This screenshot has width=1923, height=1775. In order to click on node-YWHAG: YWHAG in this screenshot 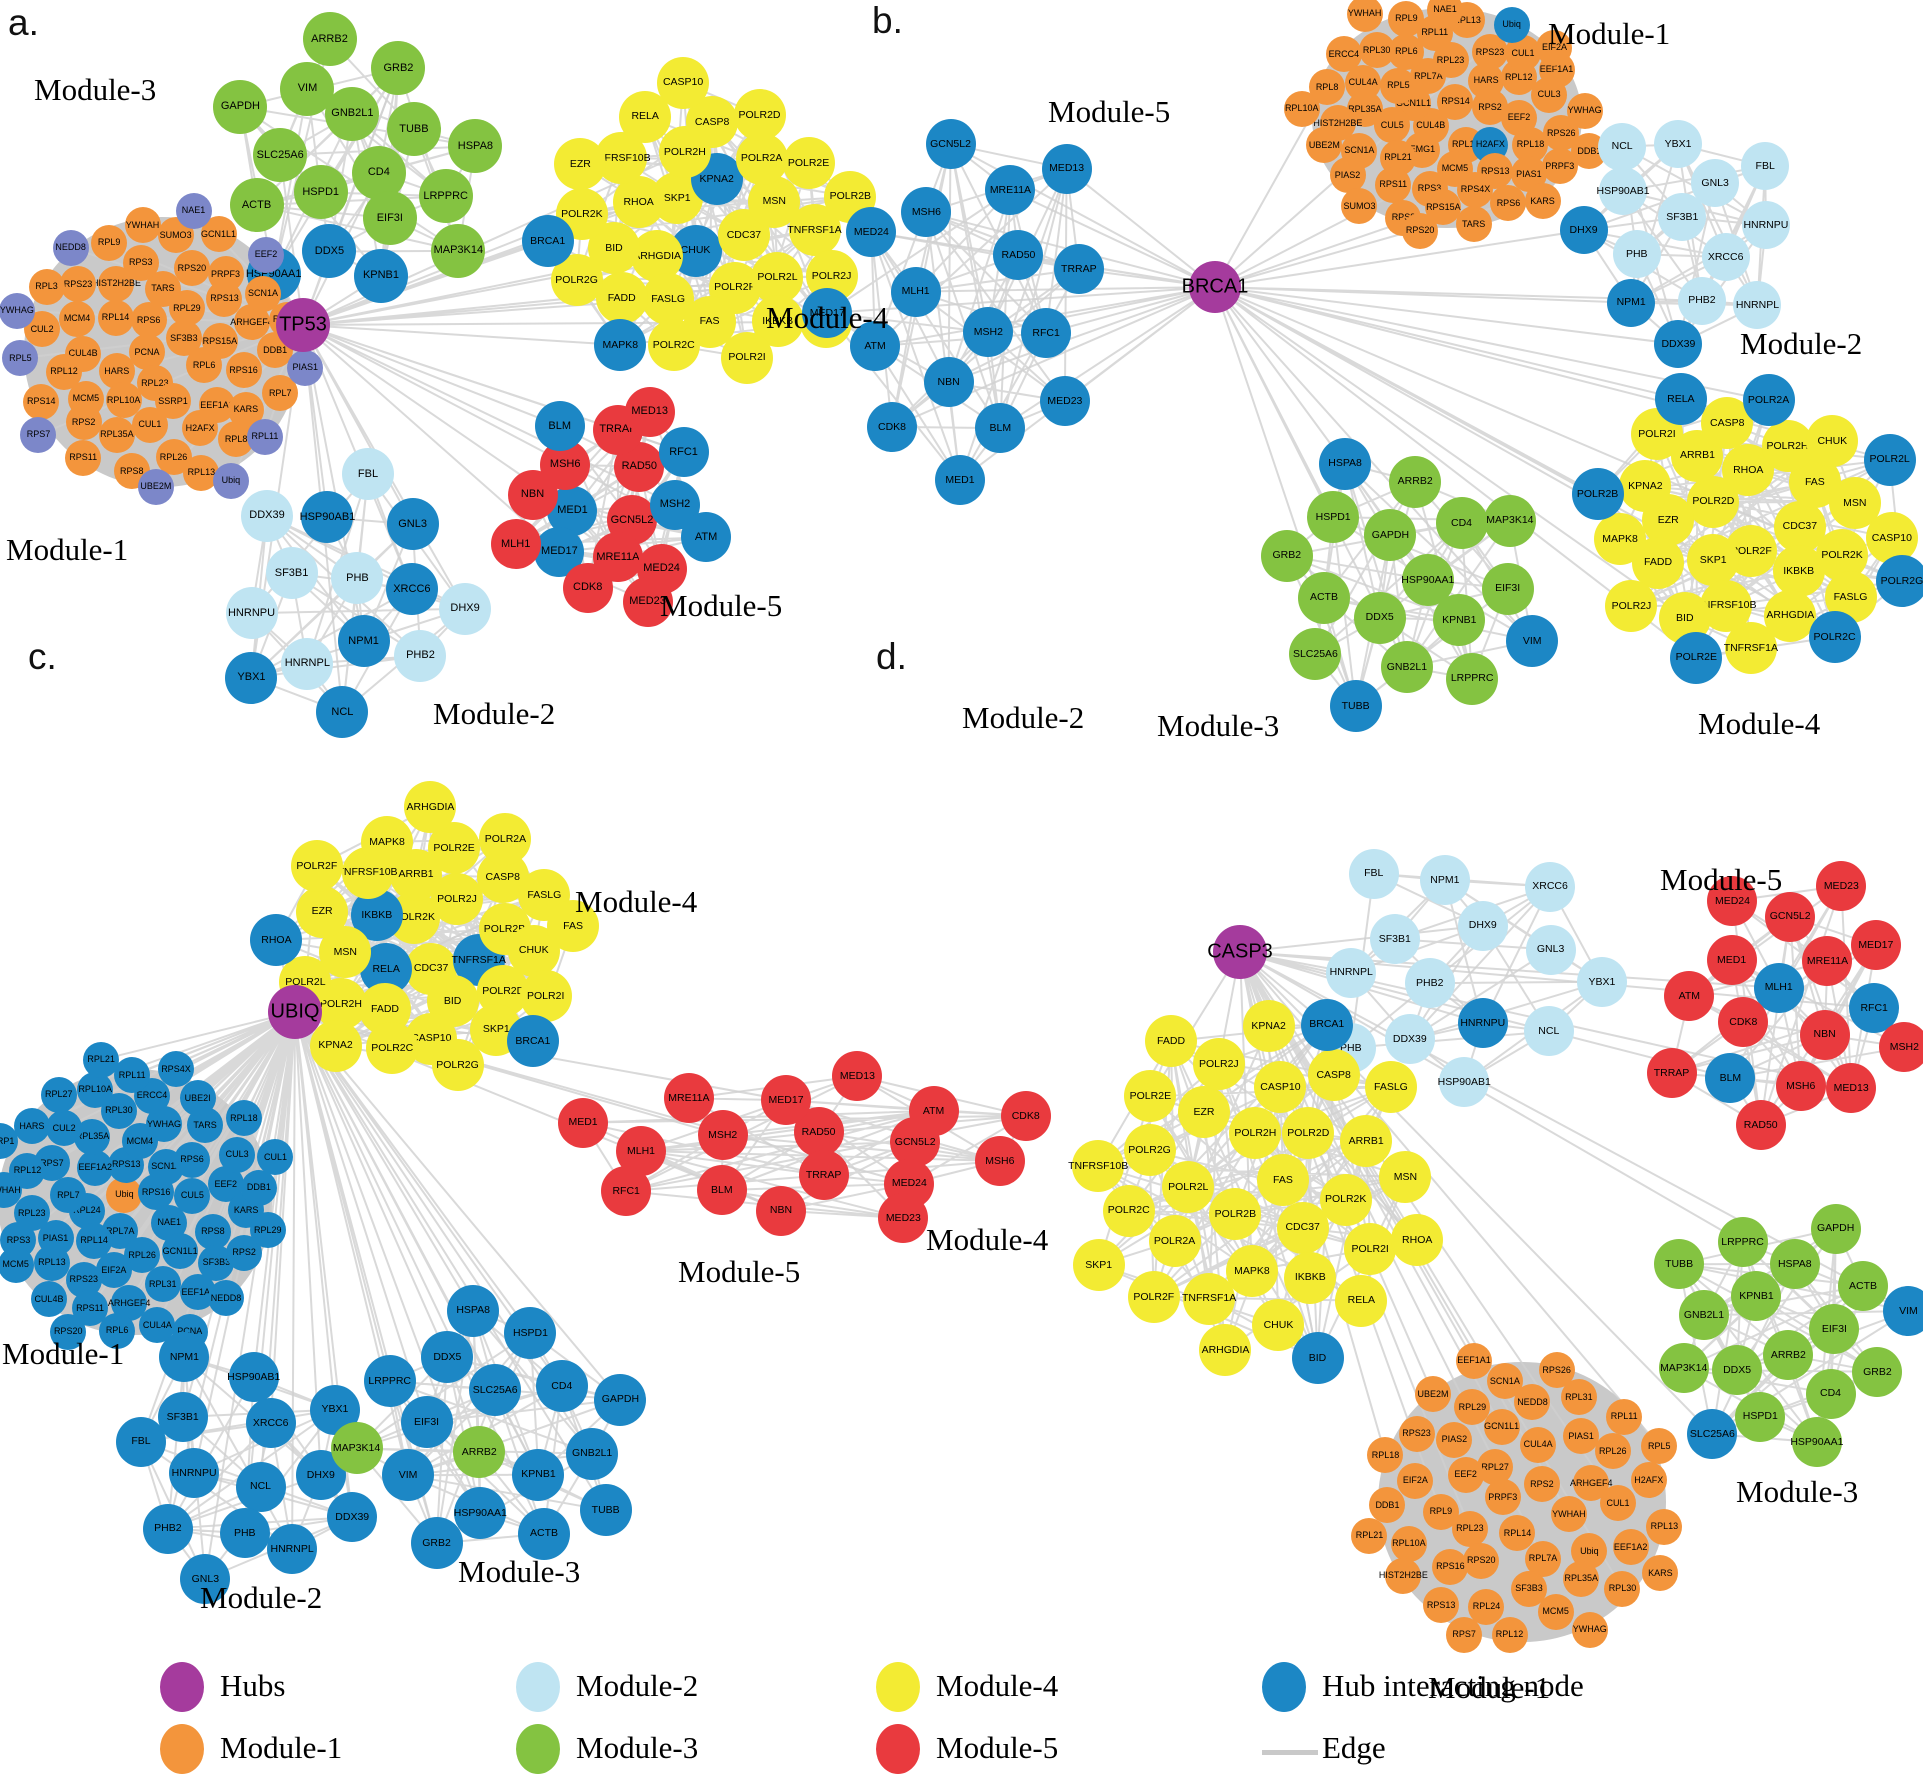, I will do `click(164, 1124)`.